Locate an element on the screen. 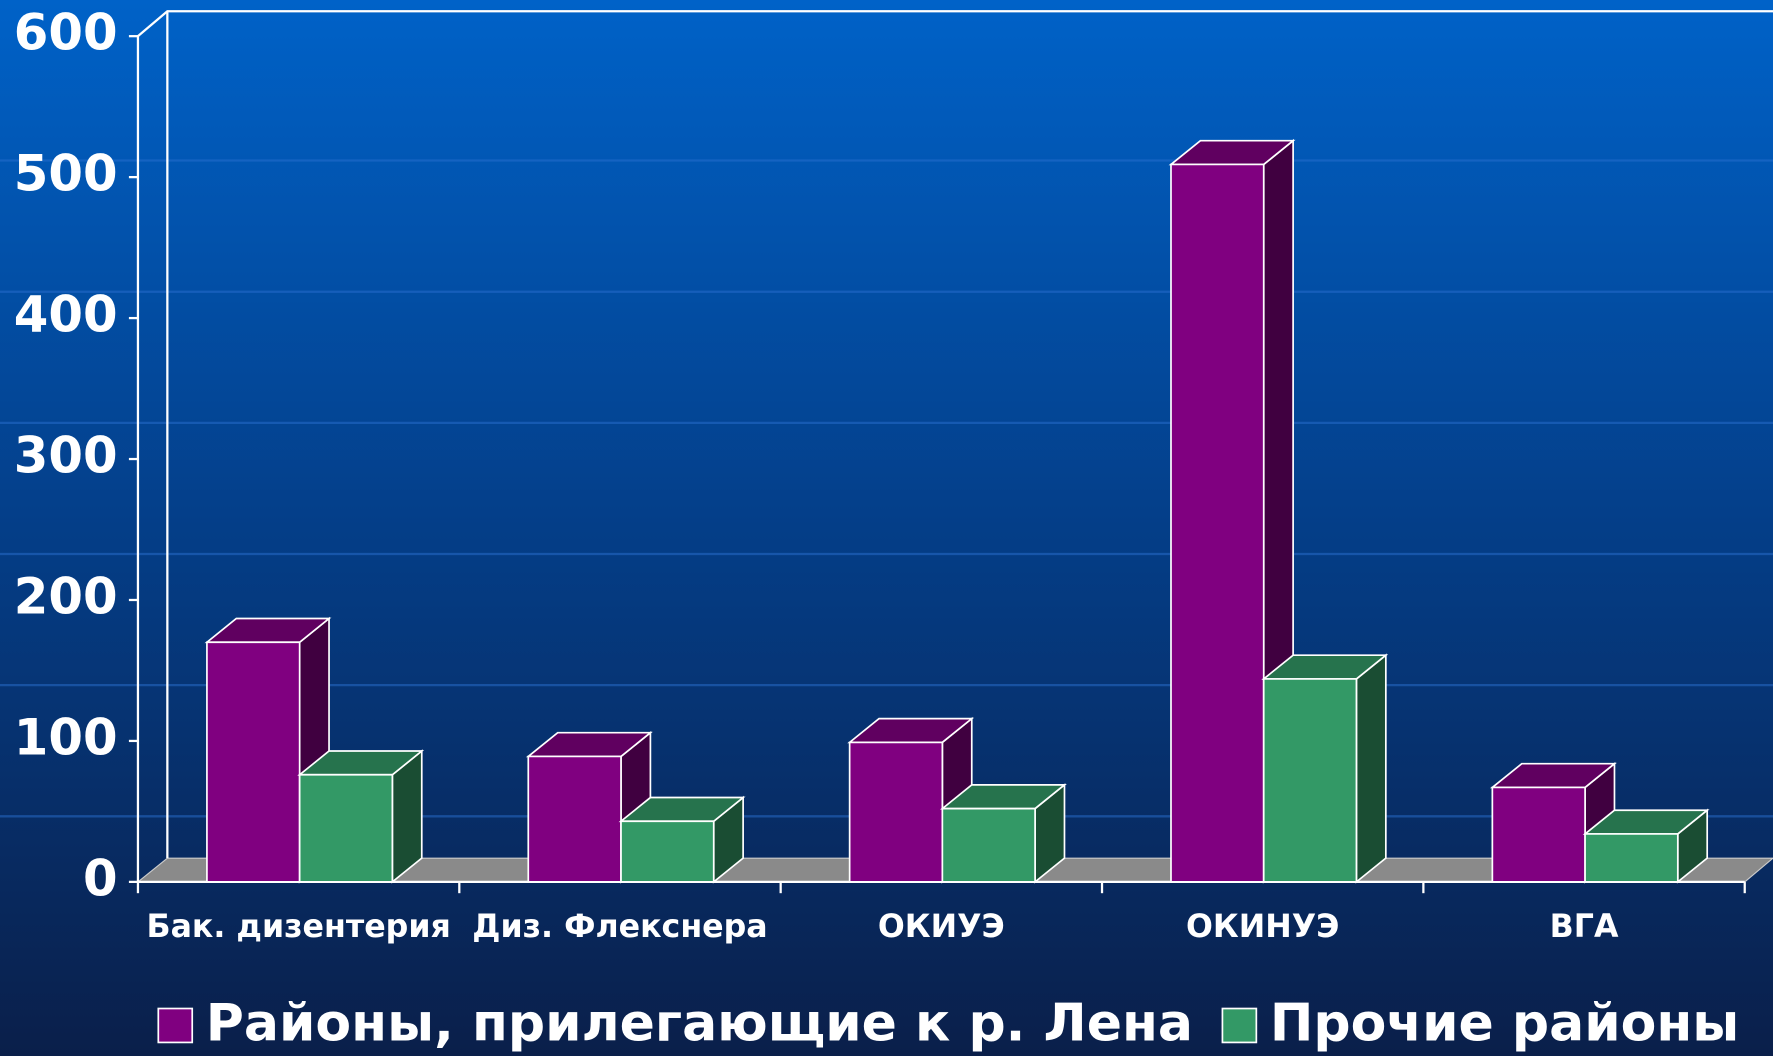 The image size is (1773, 1056). x-tick-label: Бак. дизентерия is located at coordinates (298, 927).